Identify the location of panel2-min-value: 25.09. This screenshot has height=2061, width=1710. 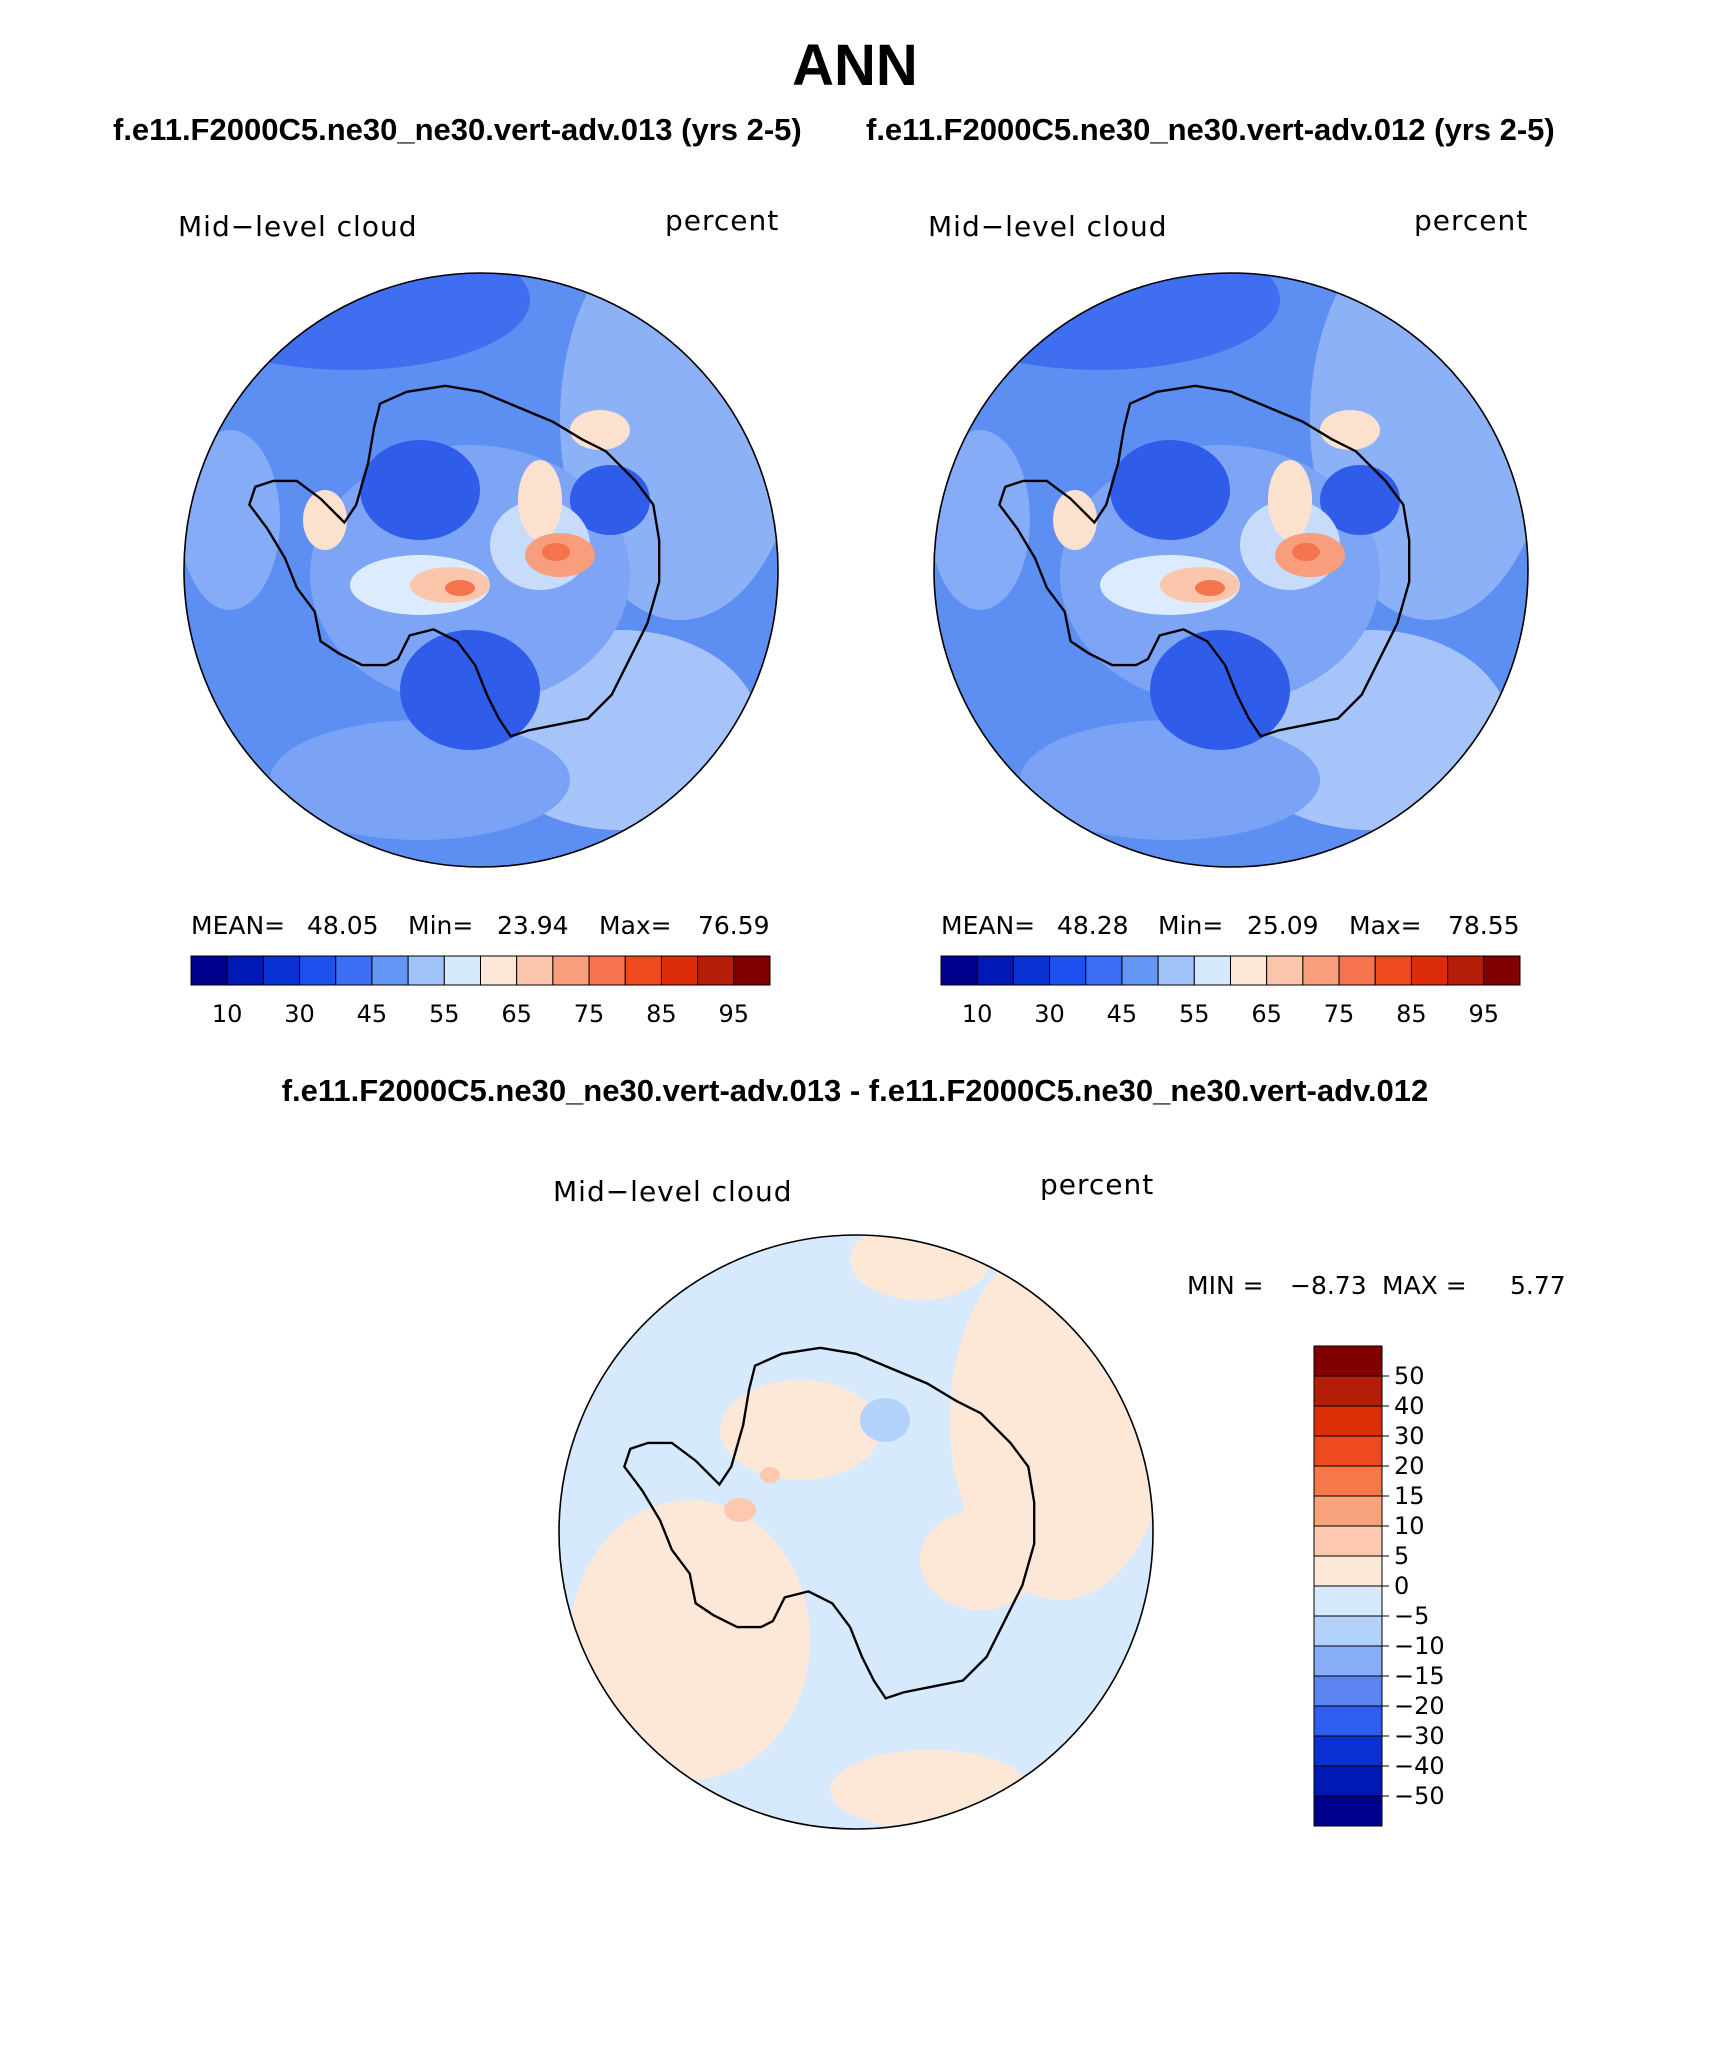
(1283, 925).